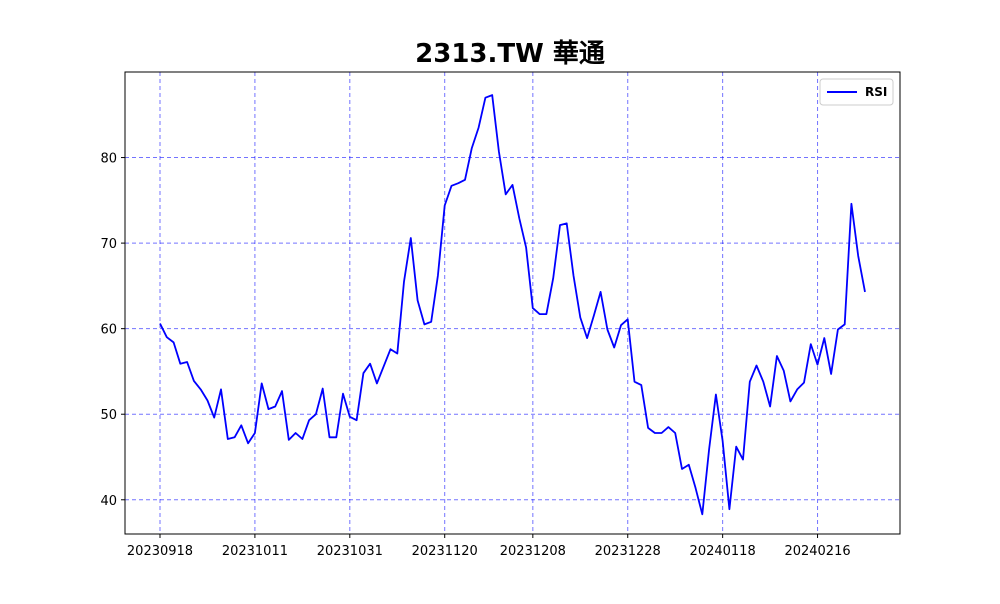 Image resolution: width=1000 pixels, height=604 pixels. What do you see at coordinates (255, 551) in the screenshot?
I see `x-tick-label: 20231011` at bounding box center [255, 551].